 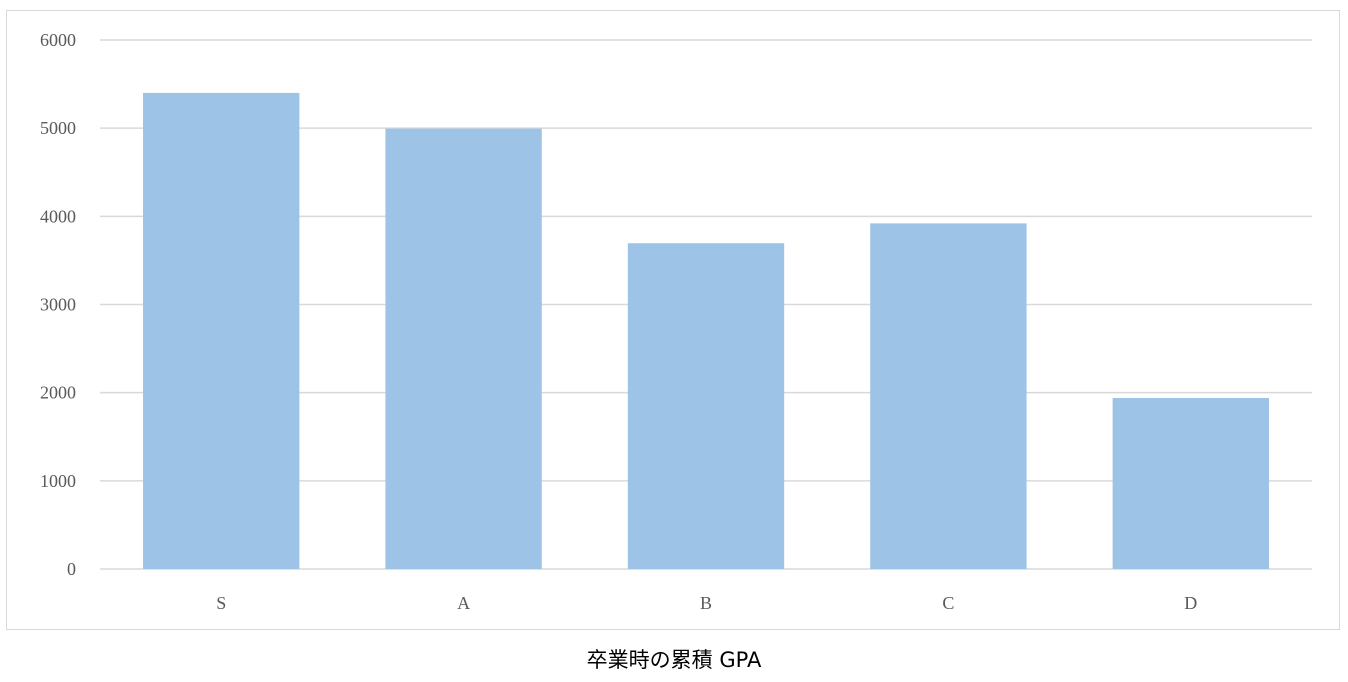 What do you see at coordinates (674, 660) in the screenshot?
I see `chart-caption: 卒業時の累積 GPA` at bounding box center [674, 660].